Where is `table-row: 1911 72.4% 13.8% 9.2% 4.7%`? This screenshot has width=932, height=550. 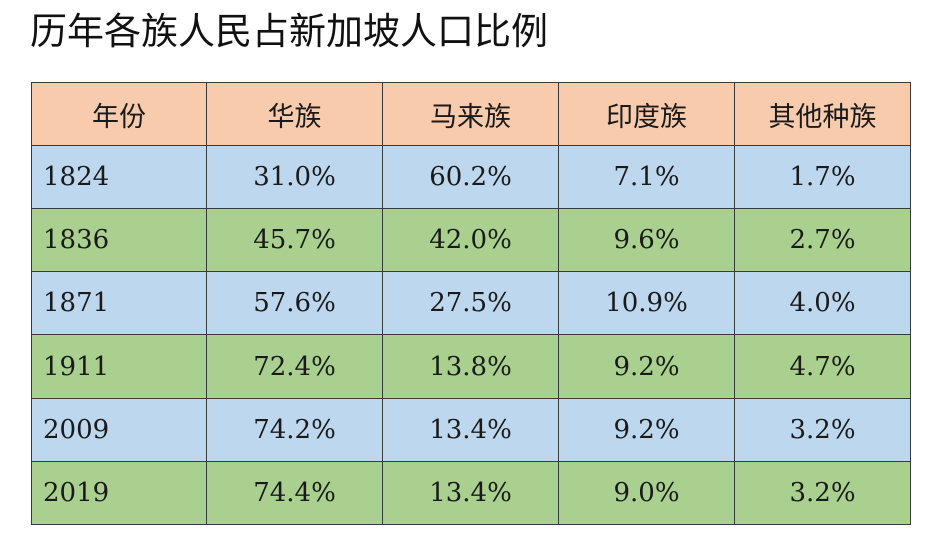
table-row: 1911 72.4% 13.8% 9.2% 4.7% is located at coordinates (471, 366).